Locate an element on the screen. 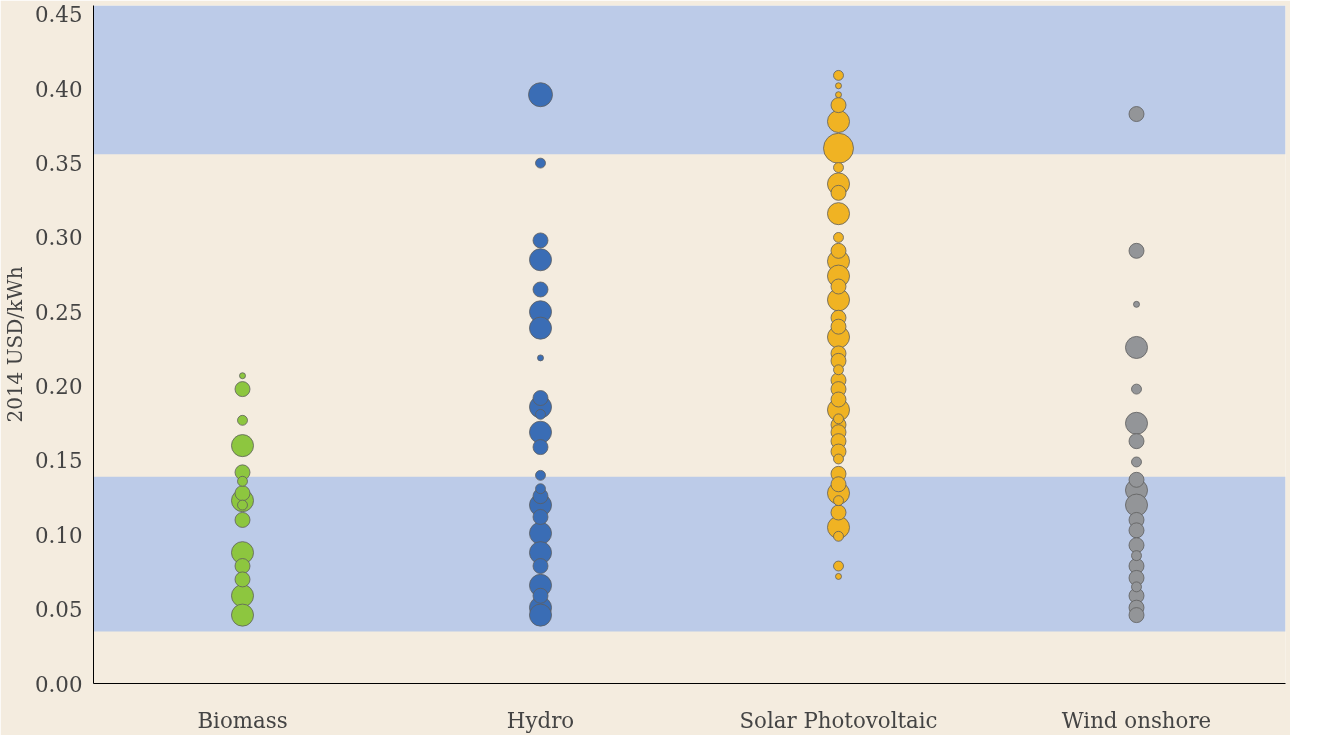 The width and height of the screenshot is (1325, 755). y-tick-label: 0.10 is located at coordinates (59, 535).